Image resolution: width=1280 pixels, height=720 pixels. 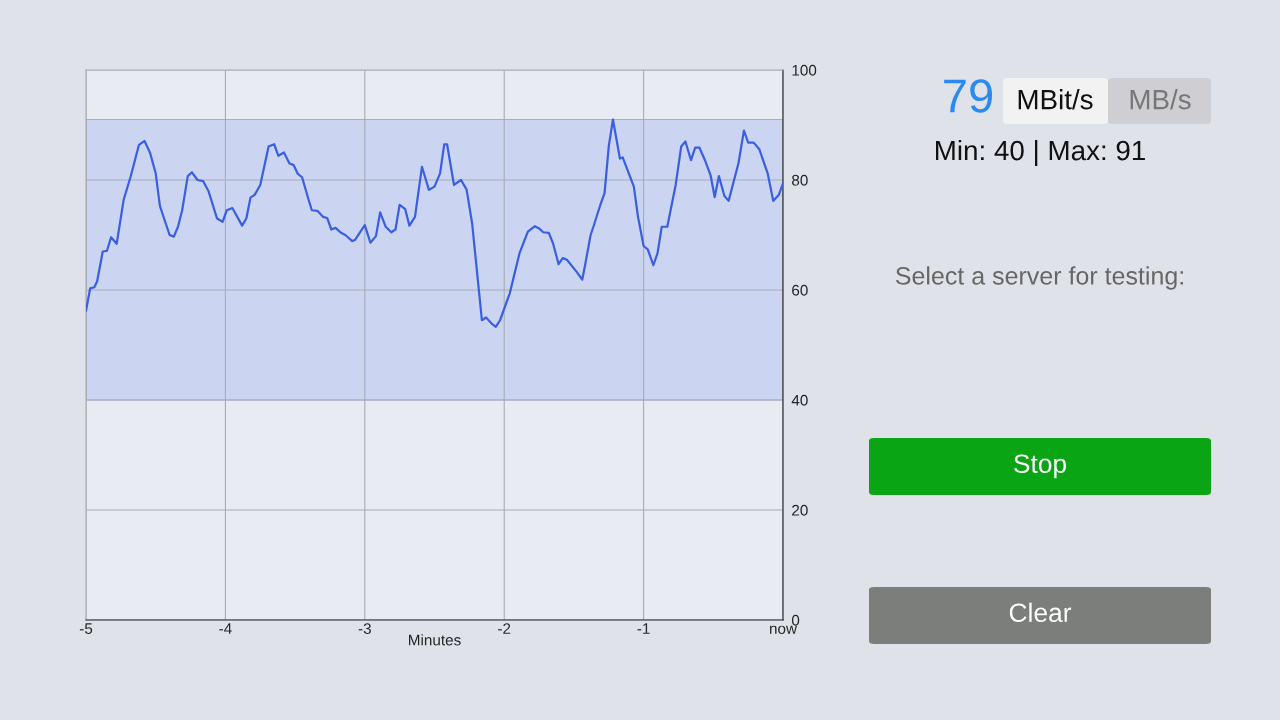 I want to click on text: MBit/s, so click(x=1055, y=99).